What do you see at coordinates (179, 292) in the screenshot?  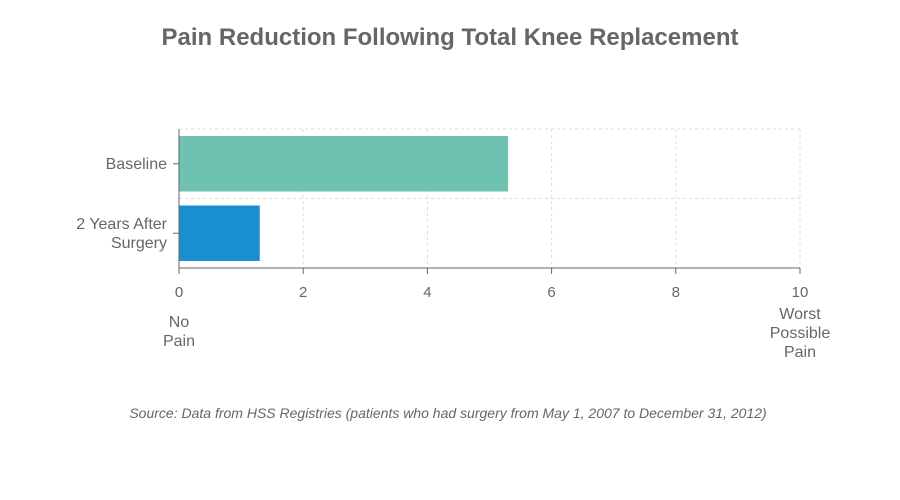 I see `x-tick-label: 0` at bounding box center [179, 292].